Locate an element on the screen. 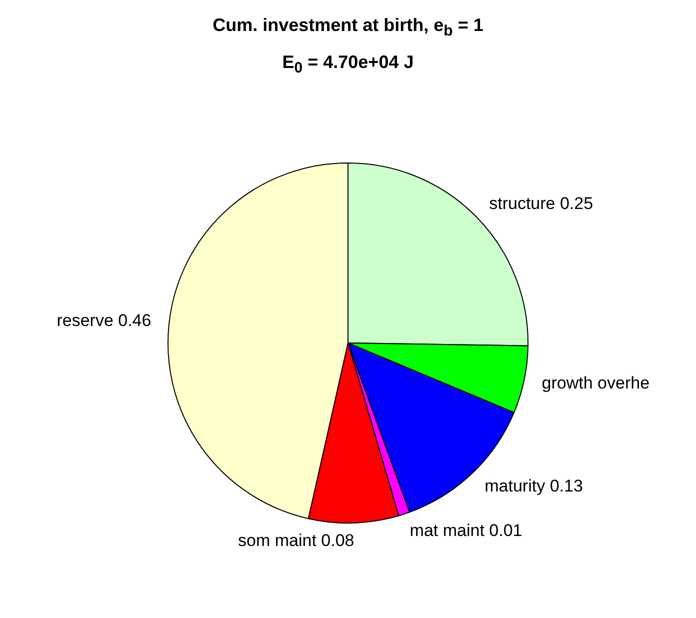 The height and width of the screenshot is (618, 696). chart-subtitle: E$_{0}$ = 4.70e+04 J is located at coordinates (348, 64).